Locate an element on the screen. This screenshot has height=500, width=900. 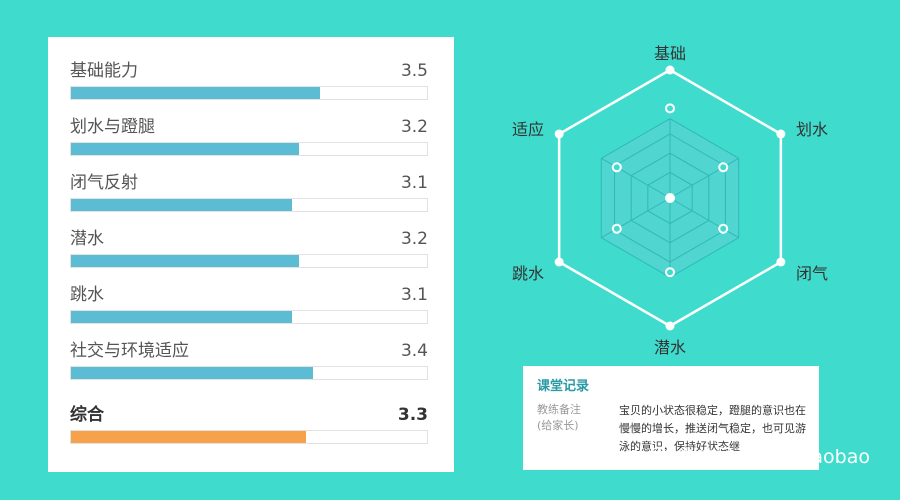
score-label: 跳水 is located at coordinates (87, 295).